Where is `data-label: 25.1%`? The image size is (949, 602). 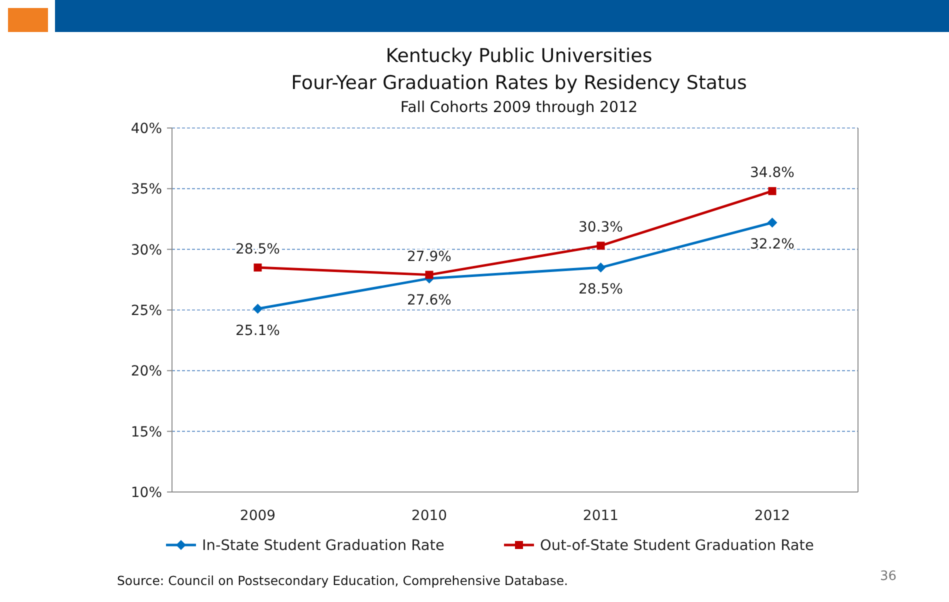 data-label: 25.1% is located at coordinates (258, 330).